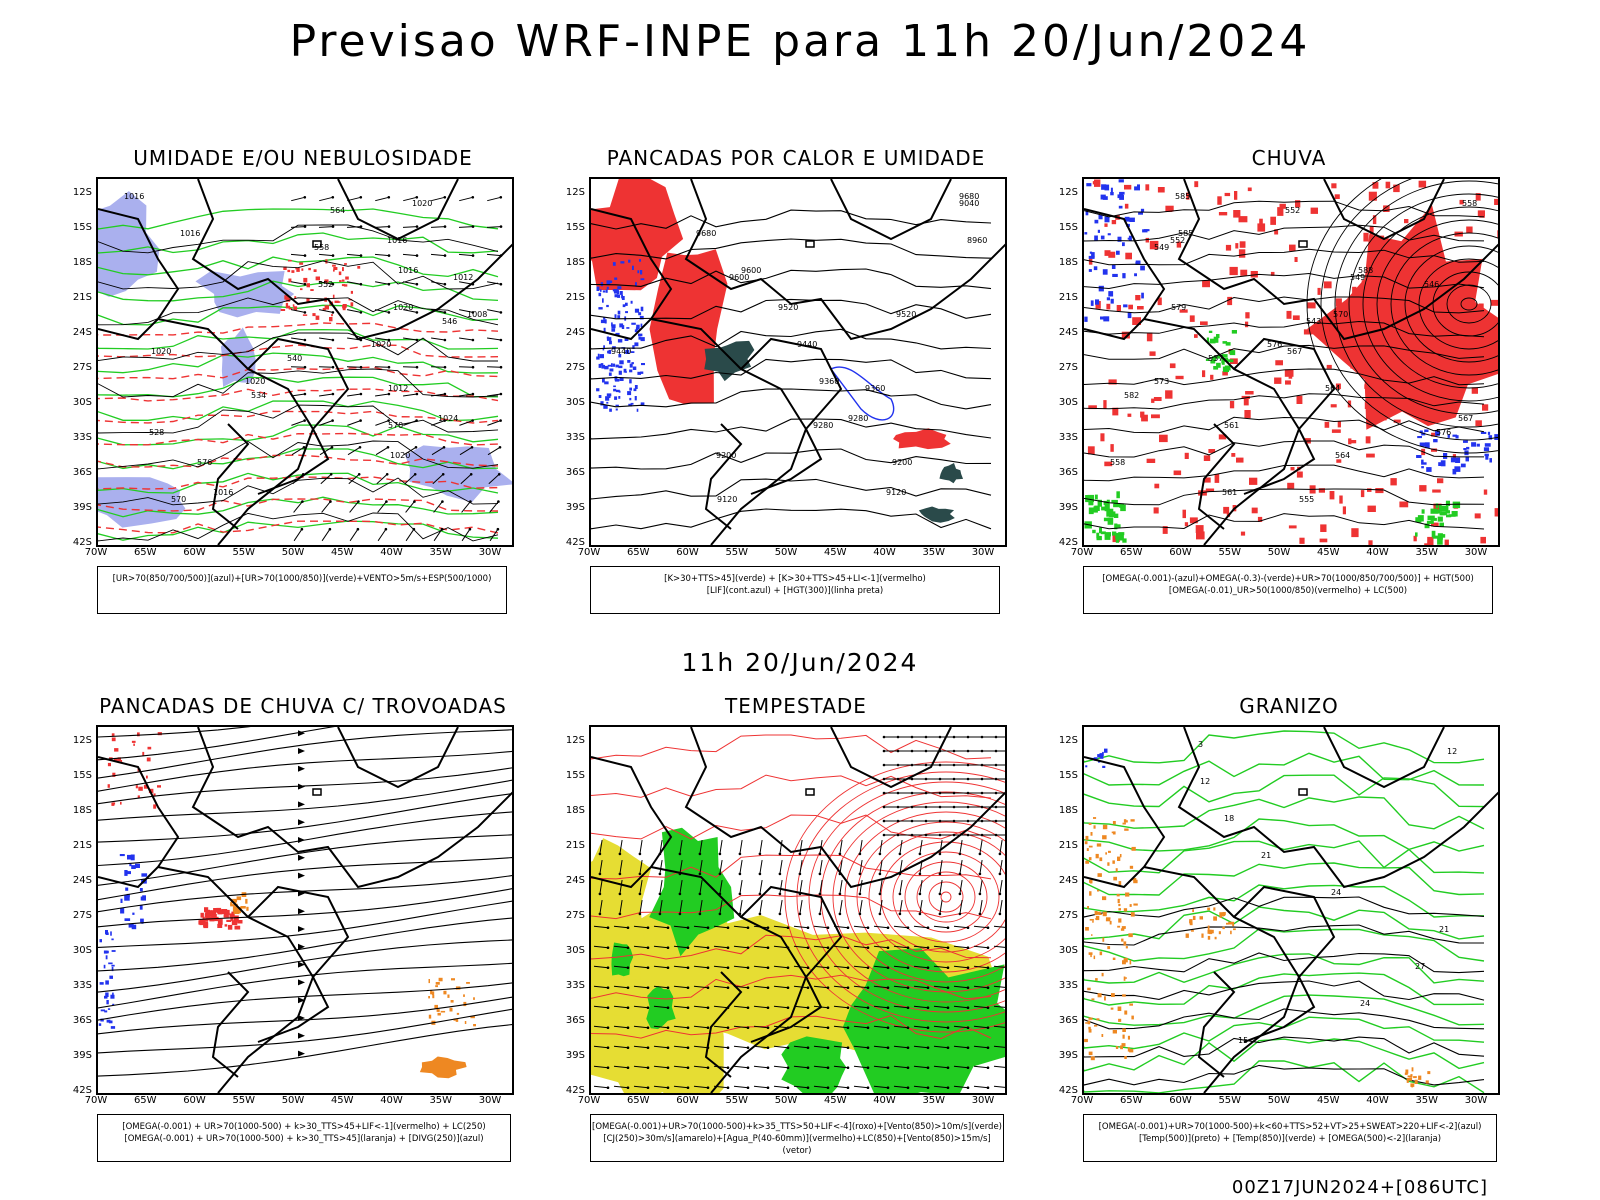 This screenshot has height=1200, width=1600. What do you see at coordinates (1357, 277) in the screenshot?
I see `contour-label: 549` at bounding box center [1357, 277].